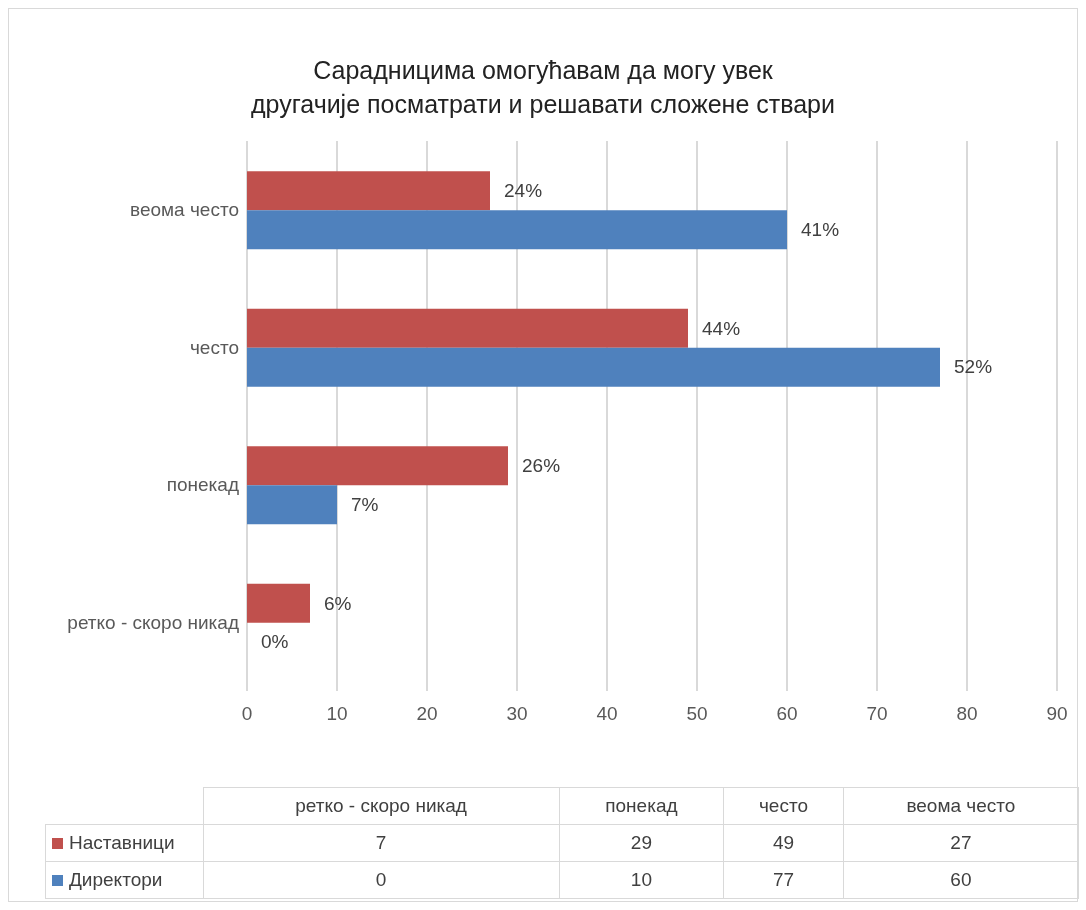 The image size is (1086, 910). I want to click on data-label: 77, so click(783, 880).